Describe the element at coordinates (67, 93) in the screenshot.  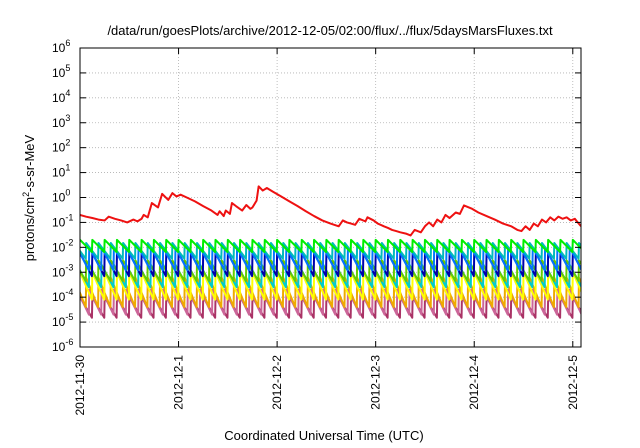
I see `y-tick-exp: 4` at that location.